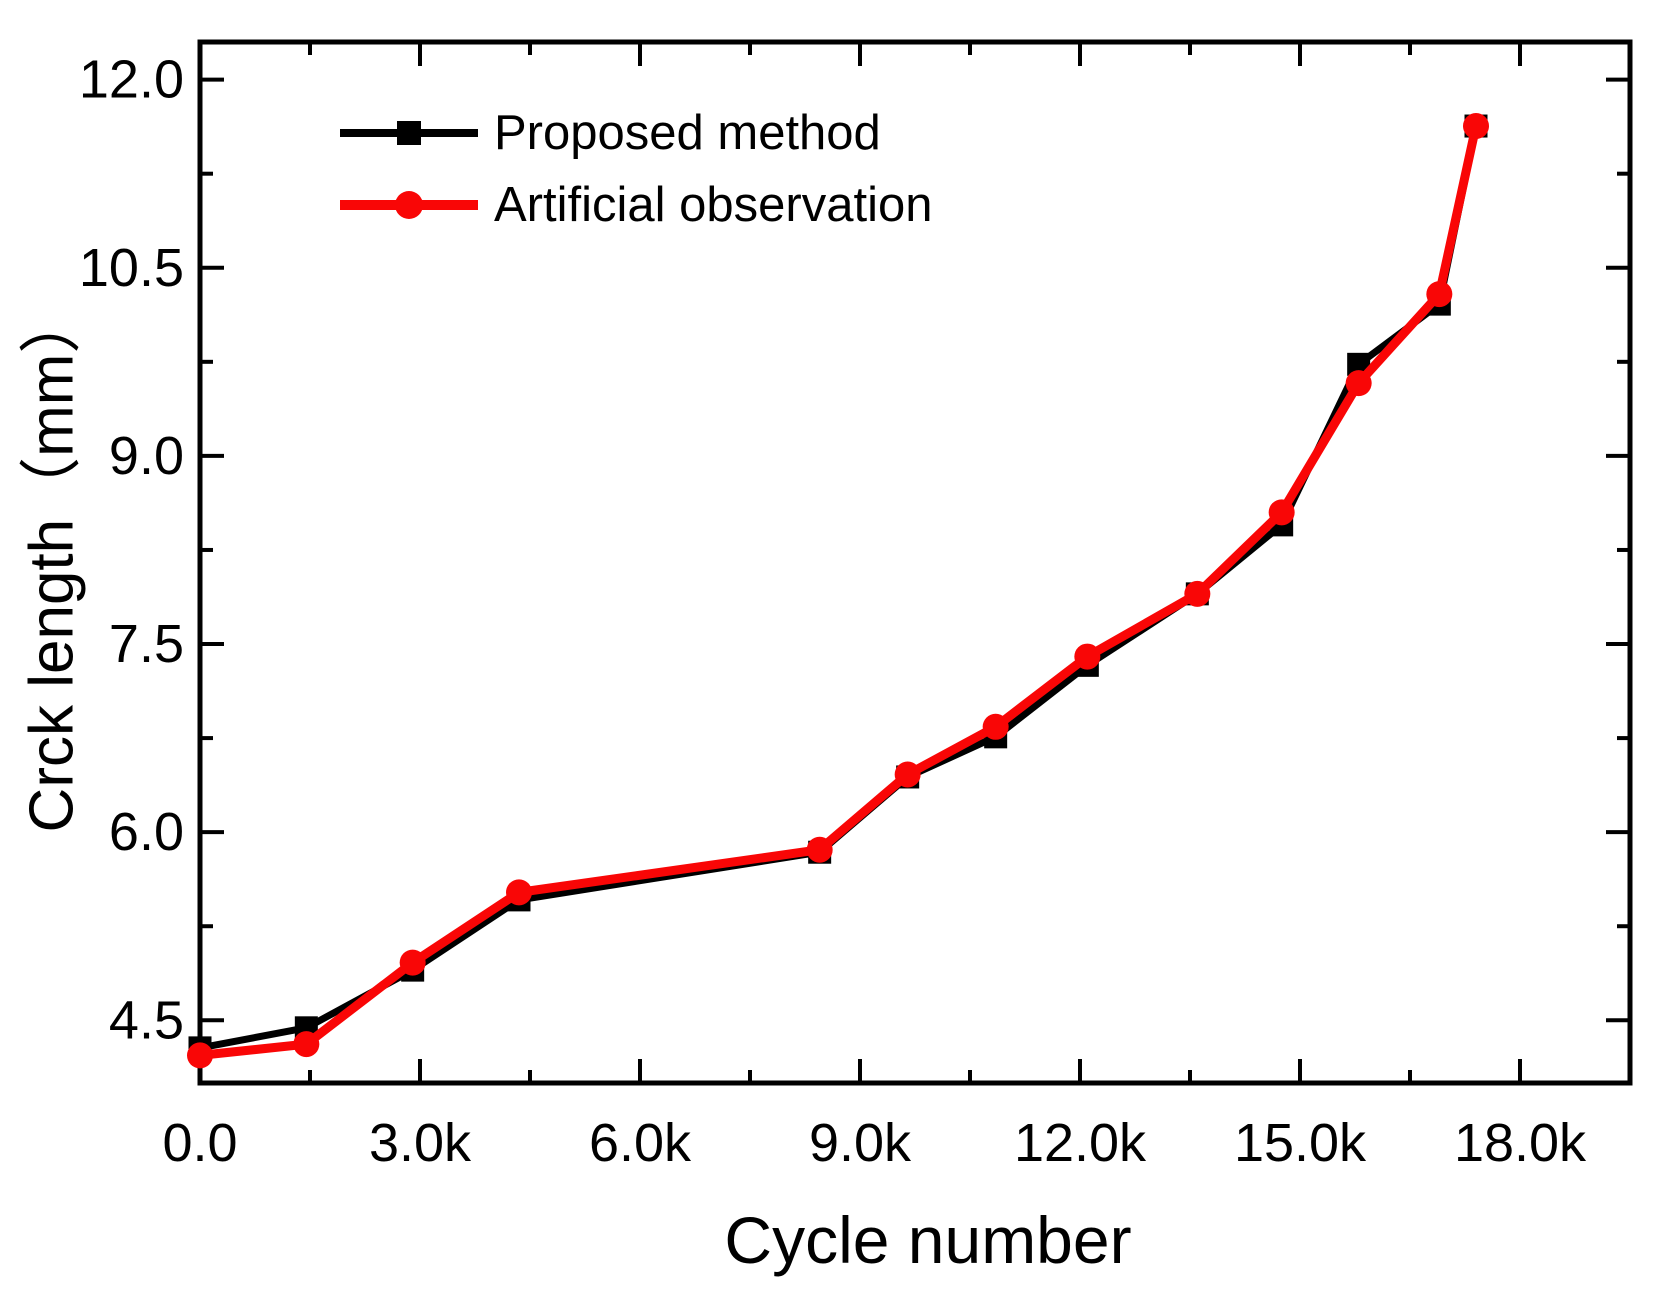 This screenshot has height=1300, width=1664. Describe the element at coordinates (146, 644) in the screenshot. I see `y-tick-label: 7.5` at that location.